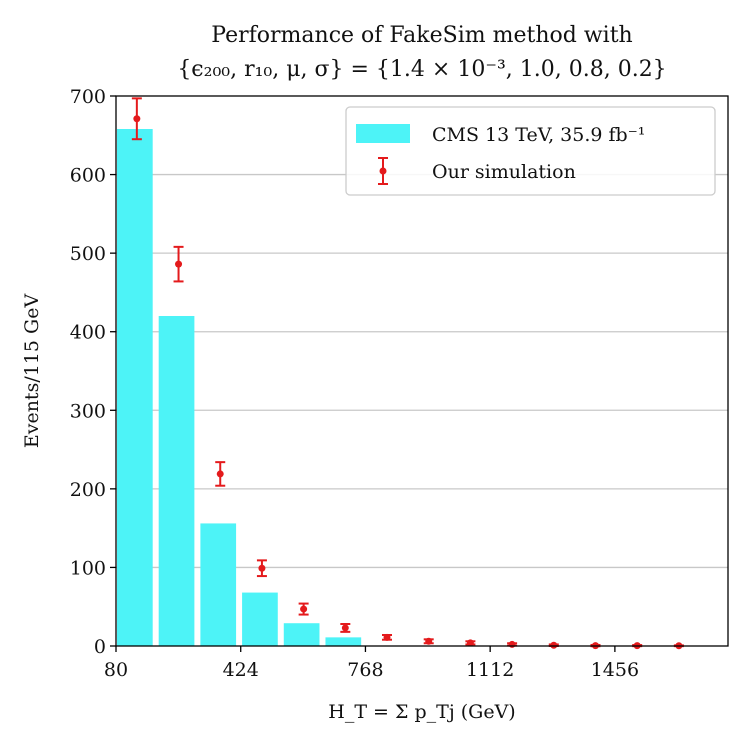 This screenshot has height=747, width=747. I want to click on y-tick-label: 400, so click(88, 333).